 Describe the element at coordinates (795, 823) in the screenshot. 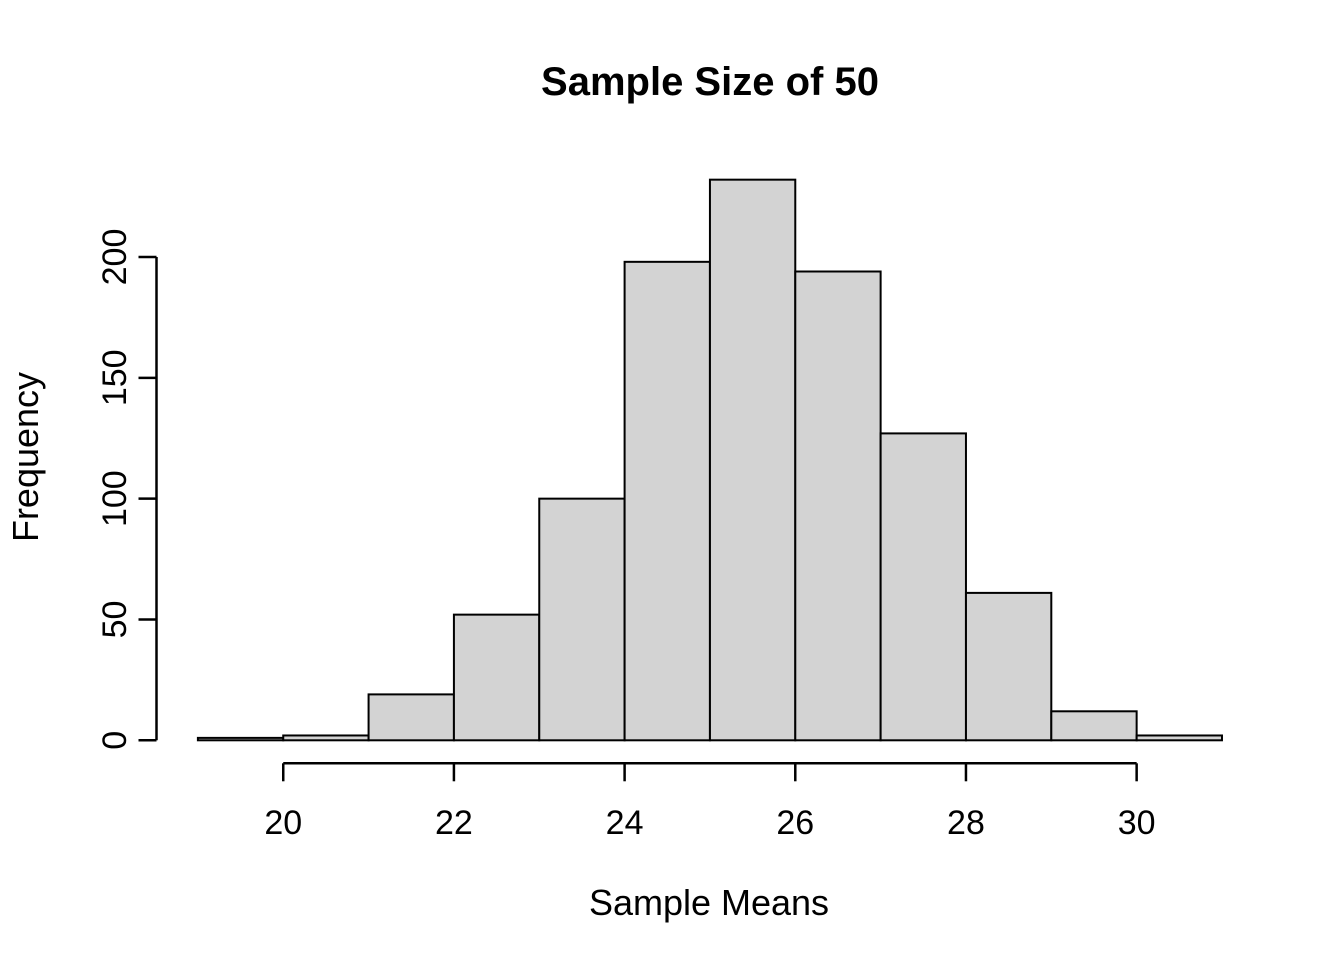

I see `x-tick-label: 26` at that location.